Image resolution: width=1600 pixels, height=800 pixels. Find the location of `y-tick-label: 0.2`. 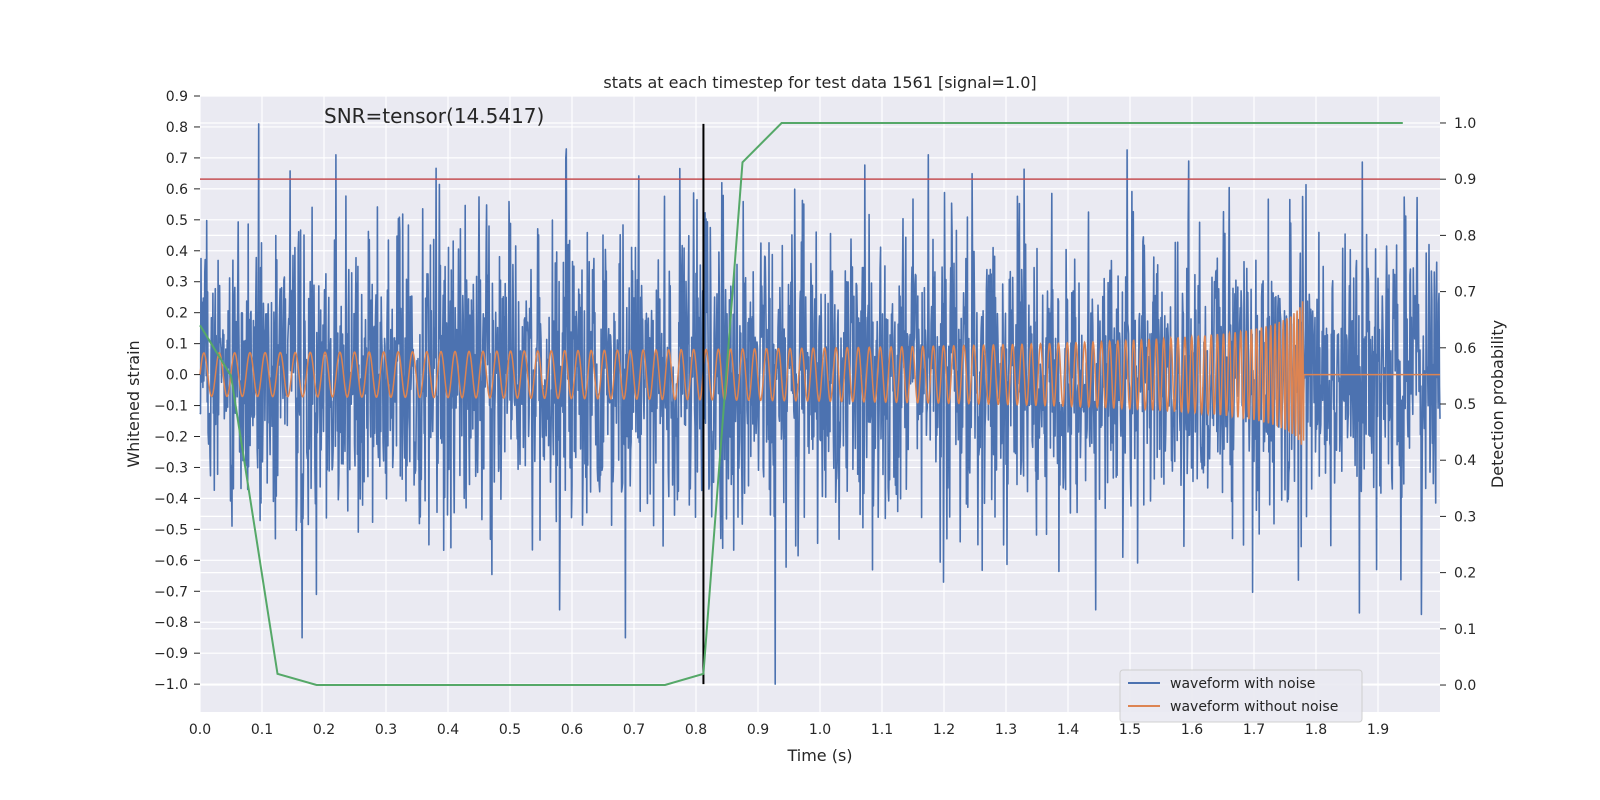

y-tick-label: 0.2 is located at coordinates (177, 314).